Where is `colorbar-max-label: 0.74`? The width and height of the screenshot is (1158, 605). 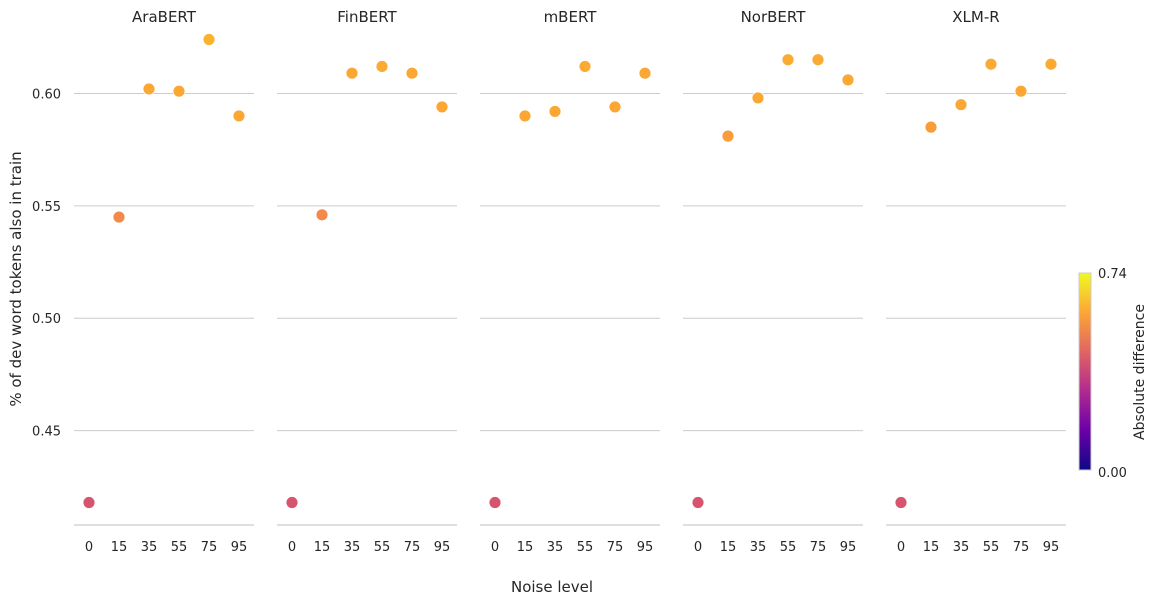 colorbar-max-label: 0.74 is located at coordinates (1112, 274).